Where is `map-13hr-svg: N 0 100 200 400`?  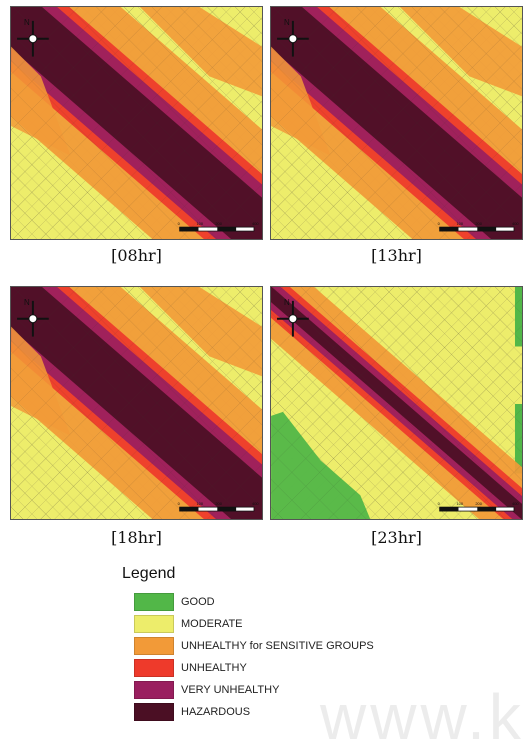 map-13hr-svg: N 0 100 200 400 is located at coordinates (396, 123).